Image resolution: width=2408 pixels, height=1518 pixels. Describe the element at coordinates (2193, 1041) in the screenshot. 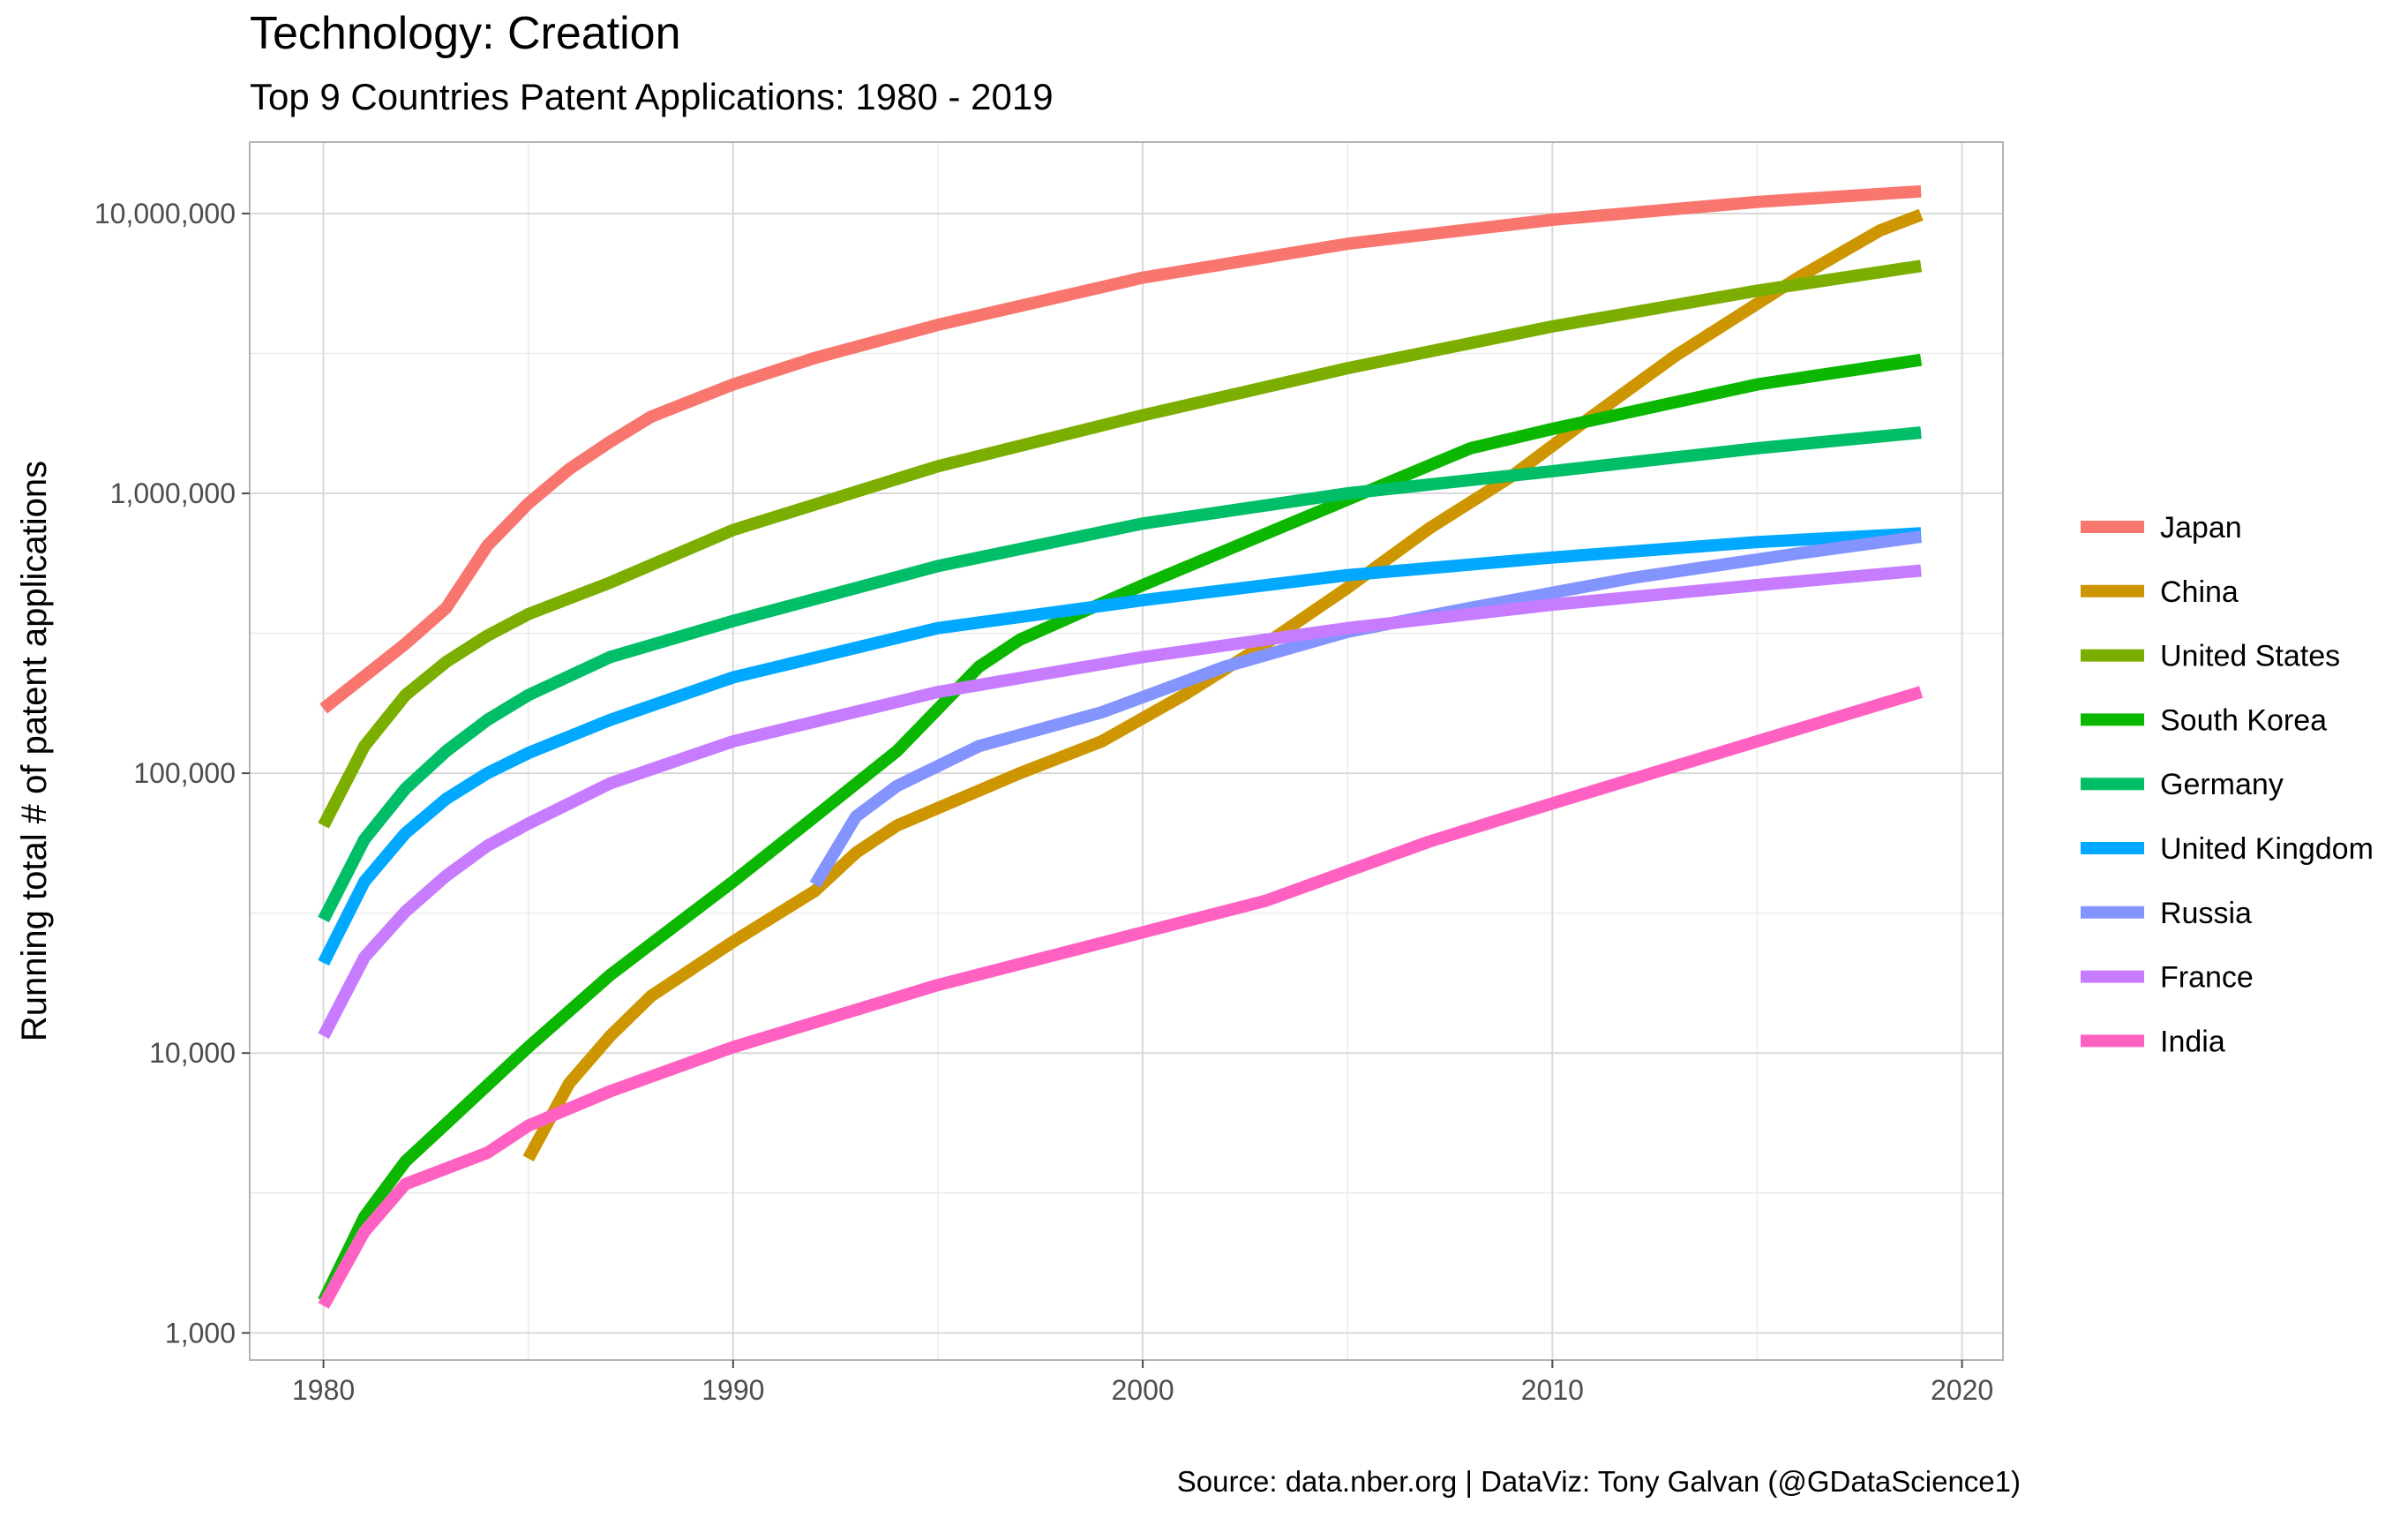

I see `legend-label: India` at that location.